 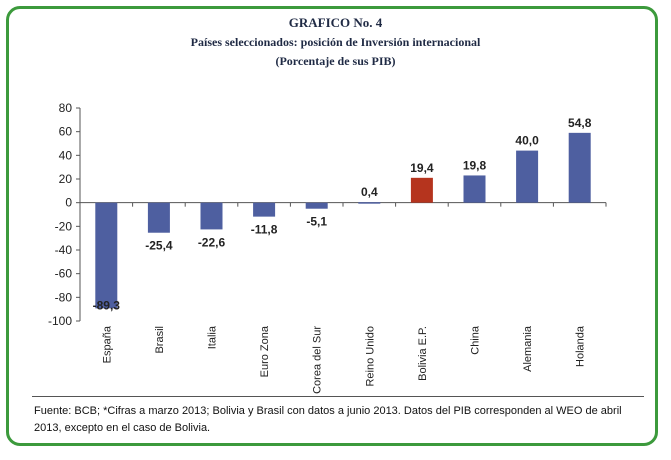 I want to click on category-label-3: Euro Zona, so click(x=265, y=351).